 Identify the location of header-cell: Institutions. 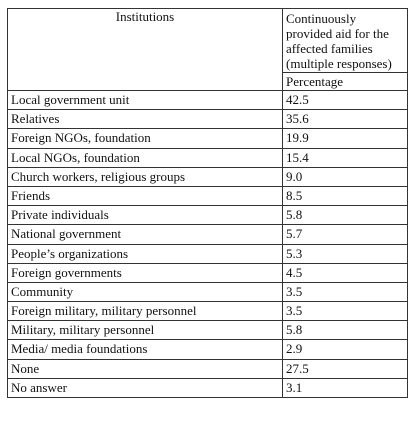
(145, 49).